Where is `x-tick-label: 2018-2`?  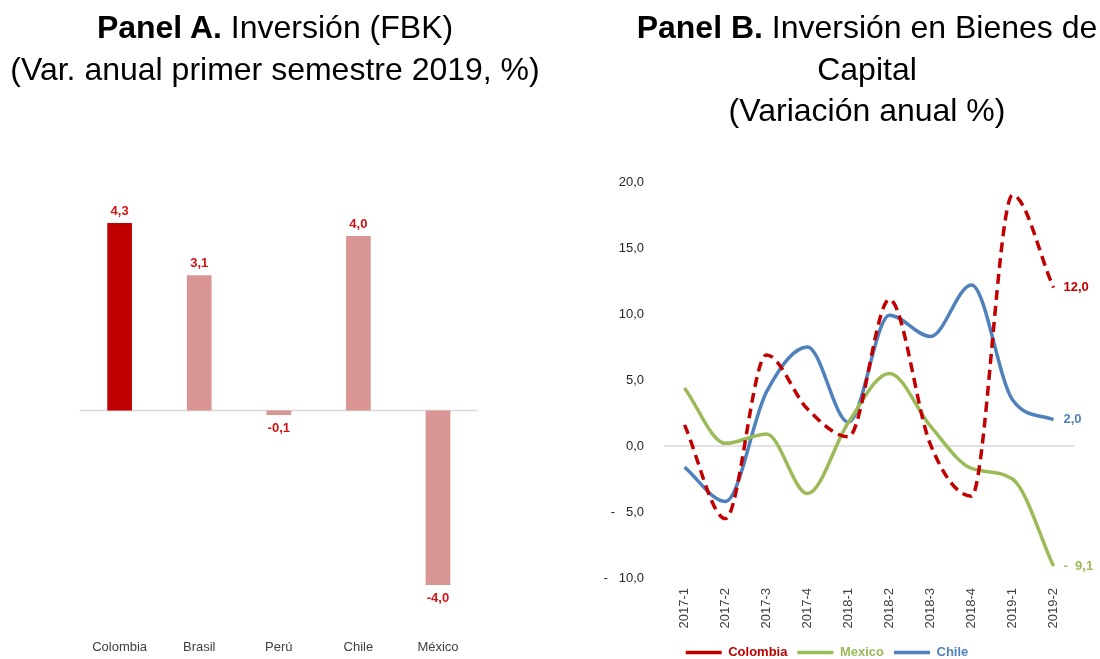 x-tick-label: 2018-2 is located at coordinates (889, 608).